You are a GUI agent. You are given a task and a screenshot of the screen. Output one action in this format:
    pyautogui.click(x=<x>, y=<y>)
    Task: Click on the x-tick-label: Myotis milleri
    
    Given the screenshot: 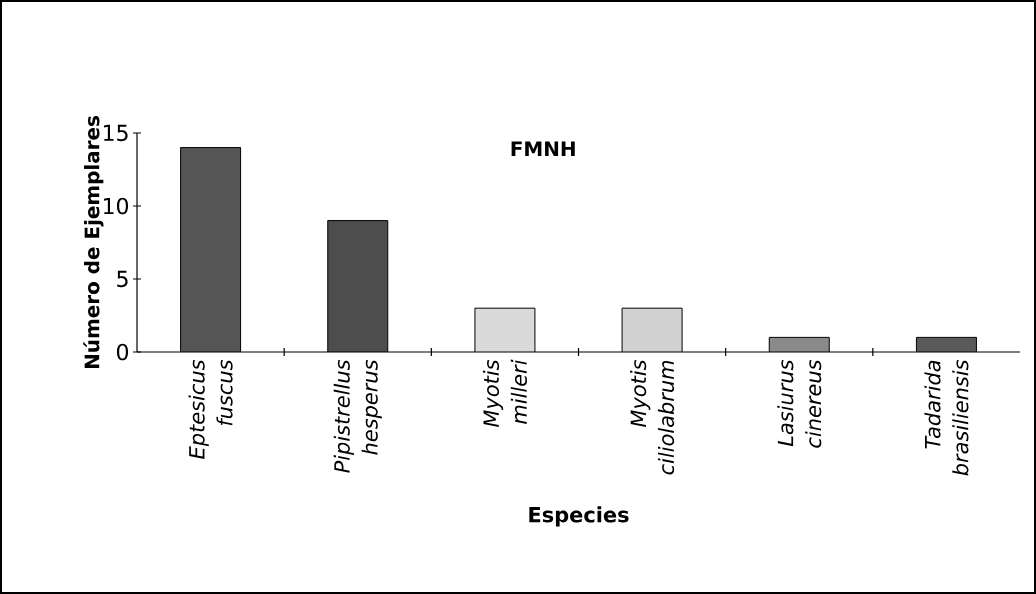 What is the action you would take?
    pyautogui.click(x=504, y=393)
    